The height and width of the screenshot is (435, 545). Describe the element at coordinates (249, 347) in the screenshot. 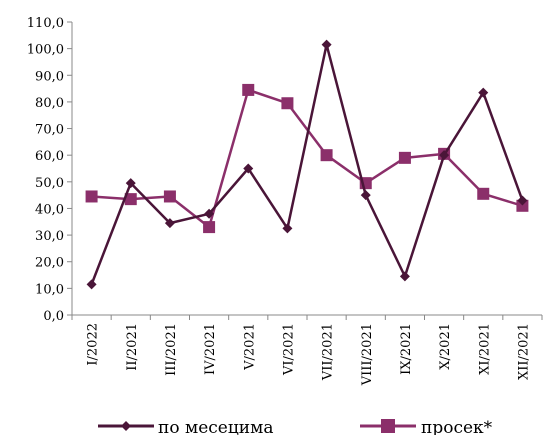

I see `x-tick-label: V/2021` at that location.